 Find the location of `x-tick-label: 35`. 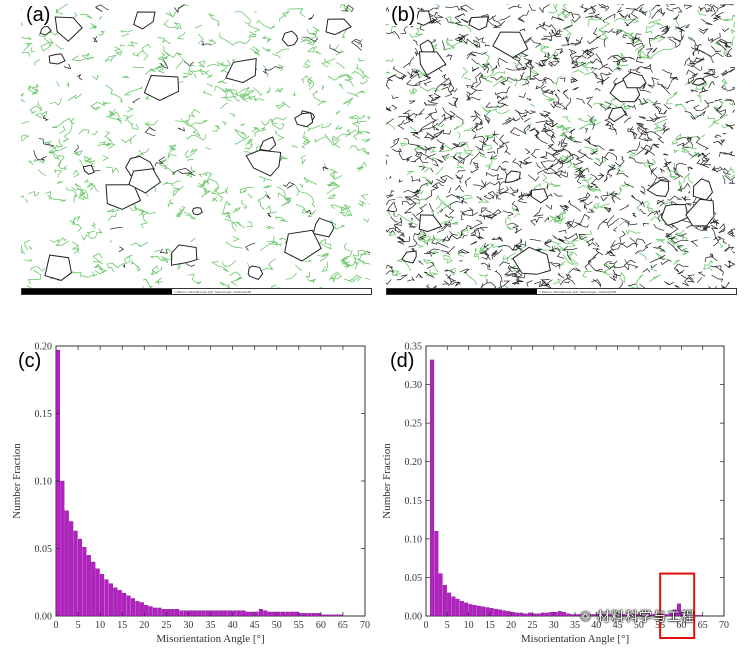

x-tick-label: 35 is located at coordinates (211, 625).